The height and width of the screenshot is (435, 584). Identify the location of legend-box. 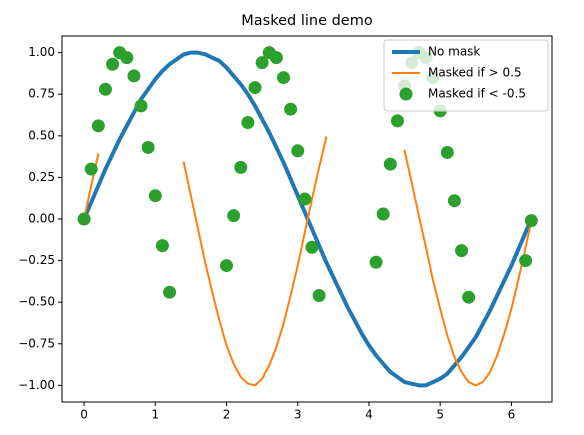
(466, 75).